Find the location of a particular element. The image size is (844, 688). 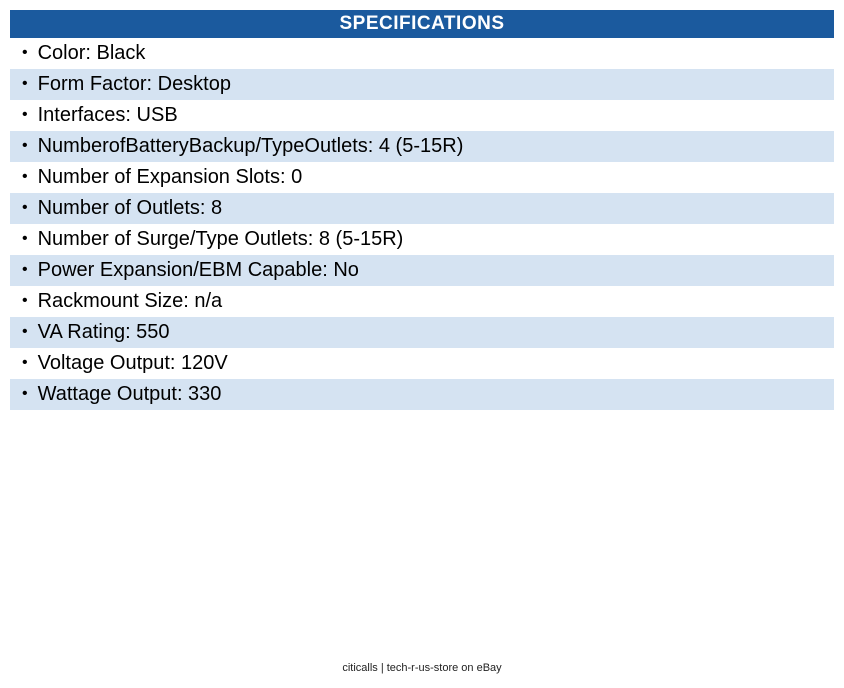

spec-row: • Interfaces: USB is located at coordinates (422, 115).